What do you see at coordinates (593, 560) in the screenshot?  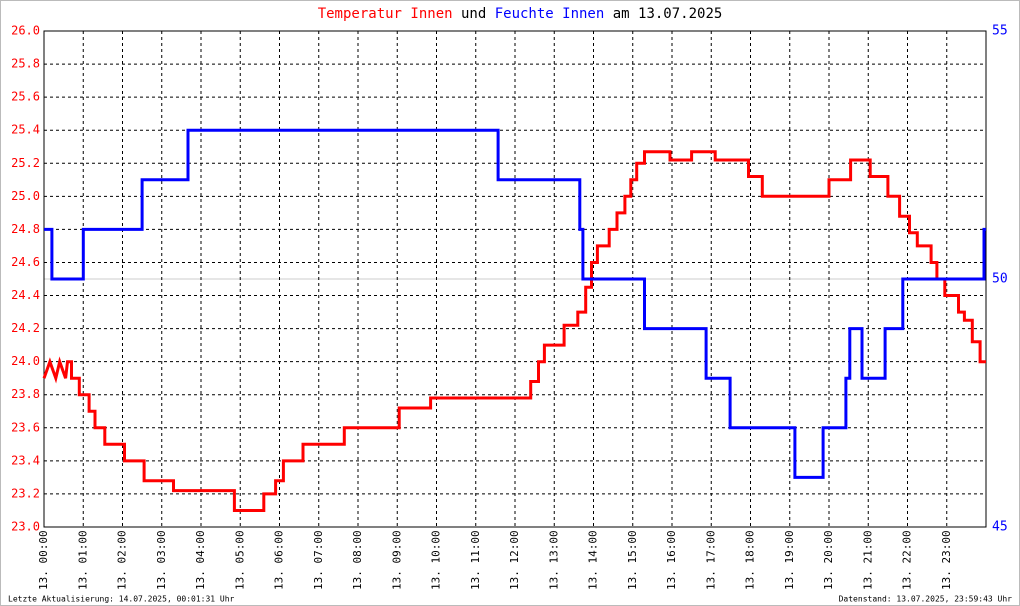 I see `x-tick-label: 13. 14:00` at bounding box center [593, 560].